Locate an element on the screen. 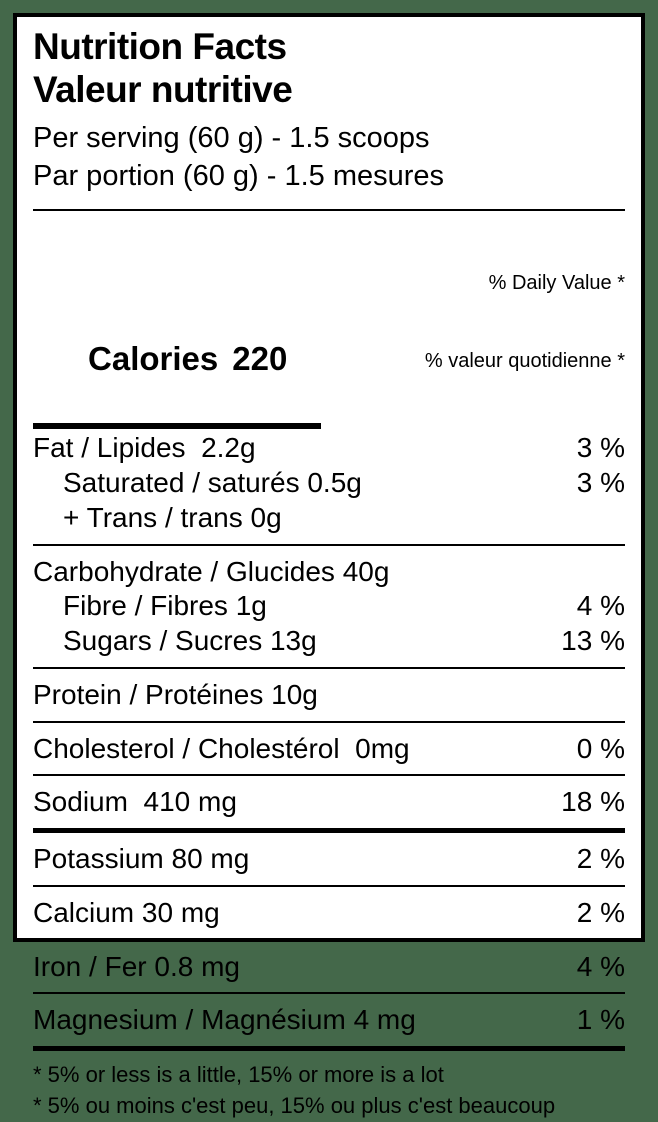  serving-size-french: Par portion (60 g) - 1.5 mesures is located at coordinates (239, 175).